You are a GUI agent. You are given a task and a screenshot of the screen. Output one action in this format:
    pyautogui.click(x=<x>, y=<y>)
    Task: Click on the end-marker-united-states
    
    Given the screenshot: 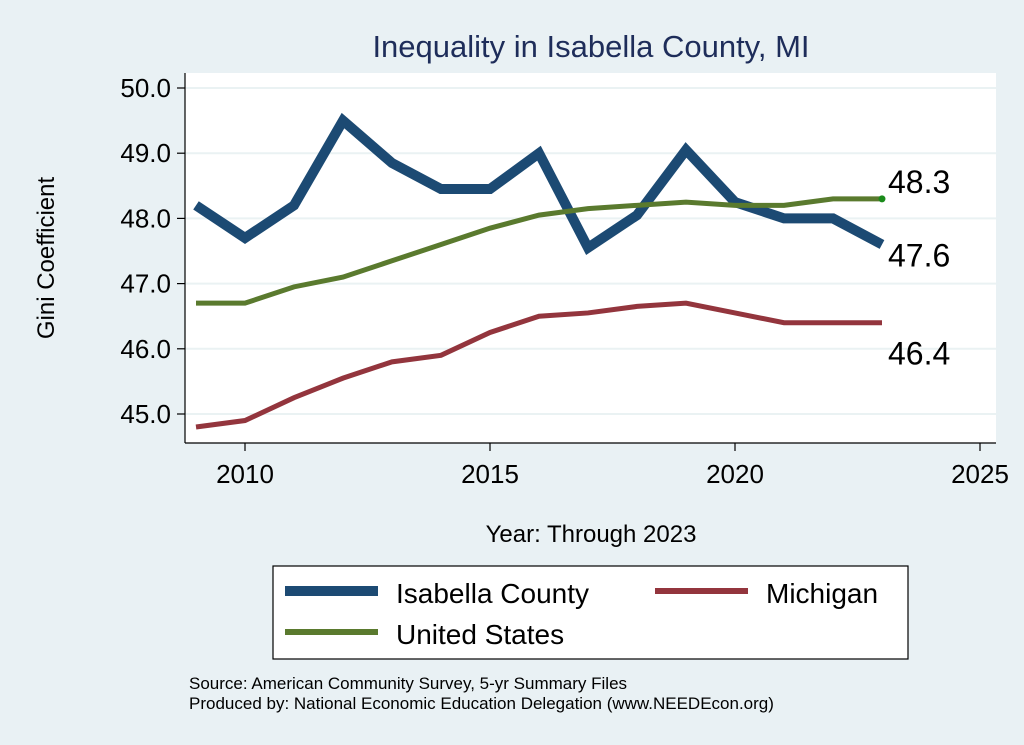 What is the action you would take?
    pyautogui.click(x=882, y=199)
    